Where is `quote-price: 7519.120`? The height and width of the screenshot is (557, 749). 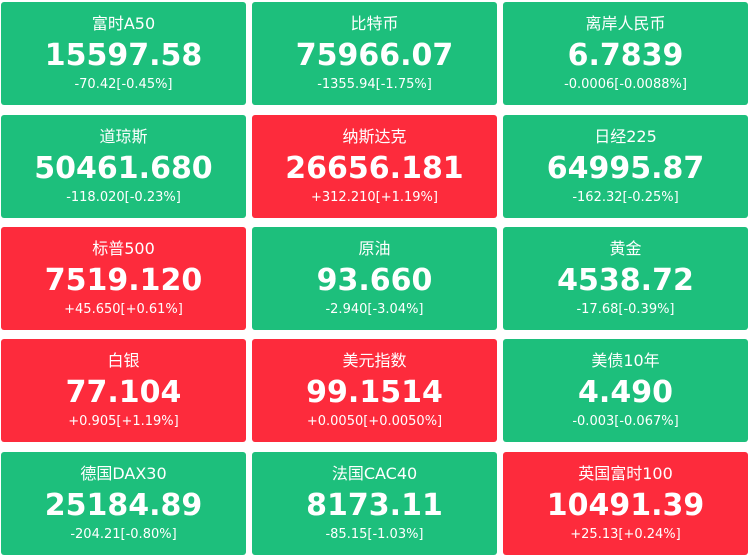
quote-price: 7519.120 is located at coordinates (123, 280).